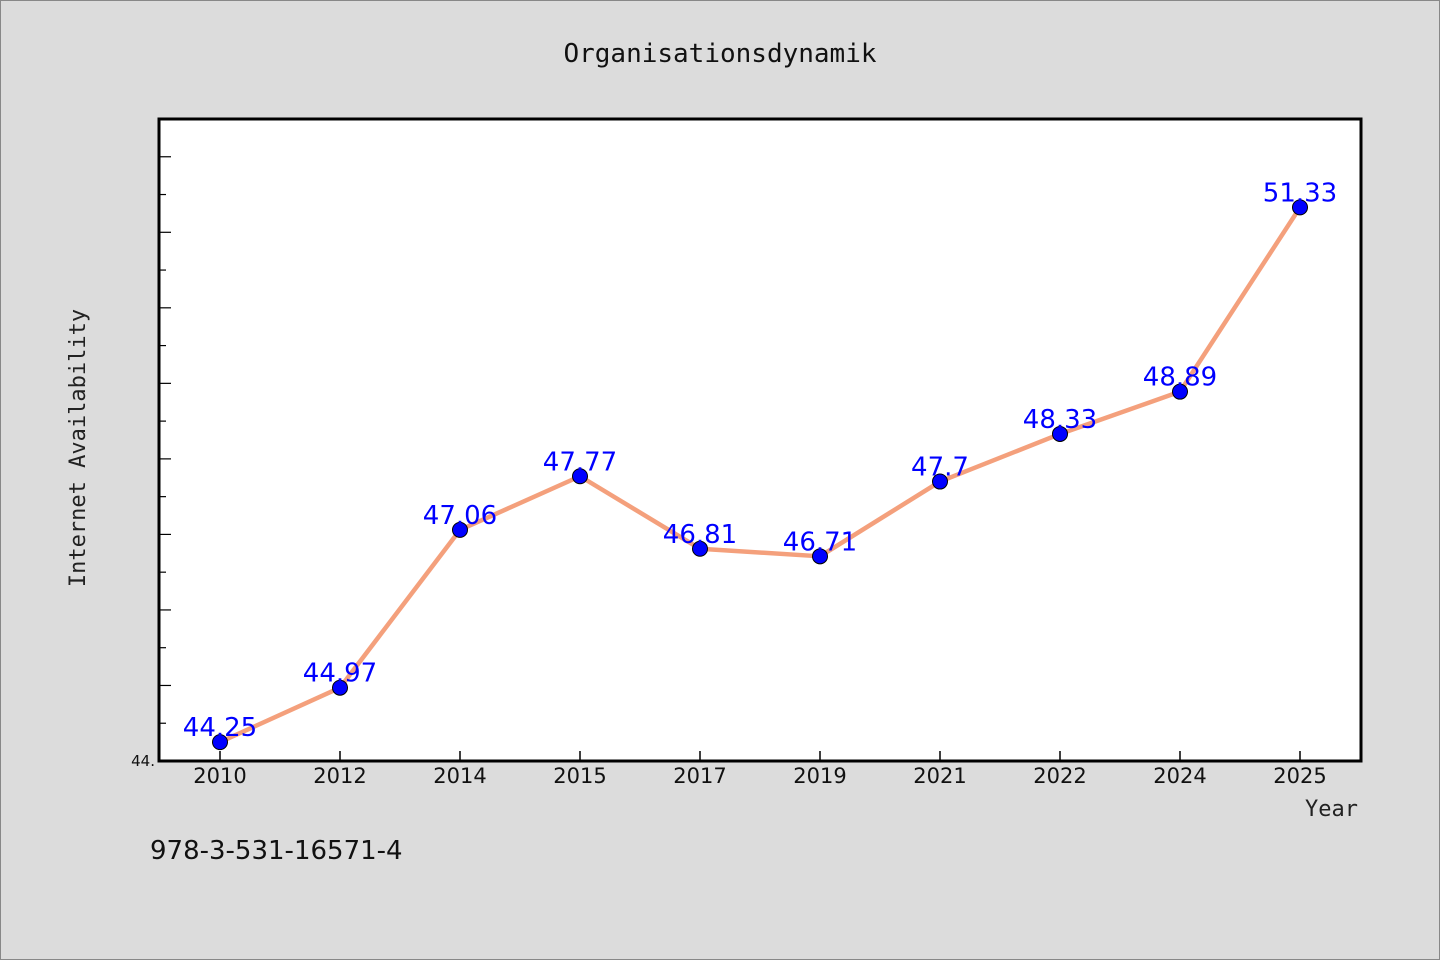 This screenshot has height=960, width=1440. Describe the element at coordinates (1179, 776) in the screenshot. I see `x-tick-label: 2024` at that location.